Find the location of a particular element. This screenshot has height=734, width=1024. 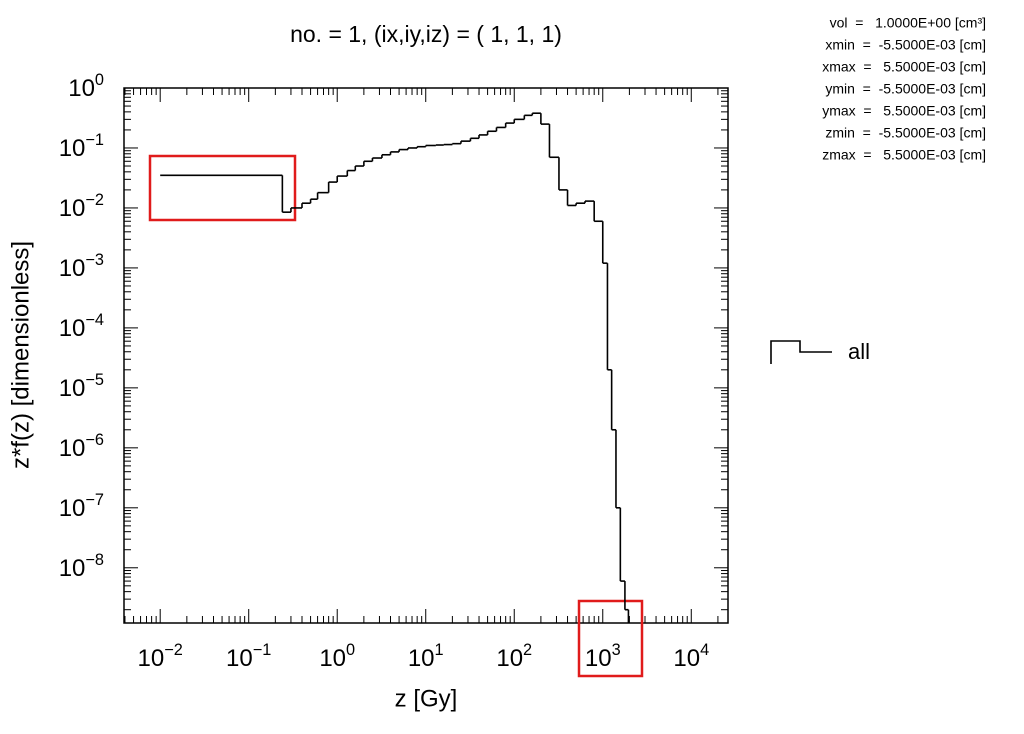

x-axis-label: z [Gy] is located at coordinates (426, 698).